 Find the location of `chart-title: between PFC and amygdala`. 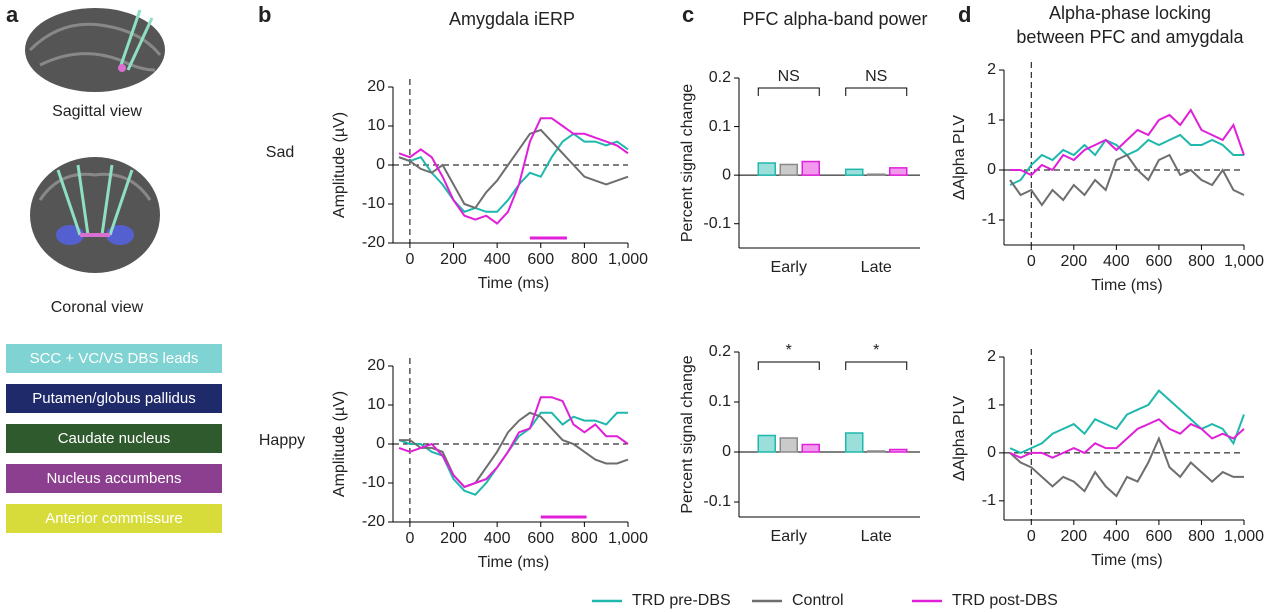

chart-title: between PFC and amygdala is located at coordinates (1130, 37).